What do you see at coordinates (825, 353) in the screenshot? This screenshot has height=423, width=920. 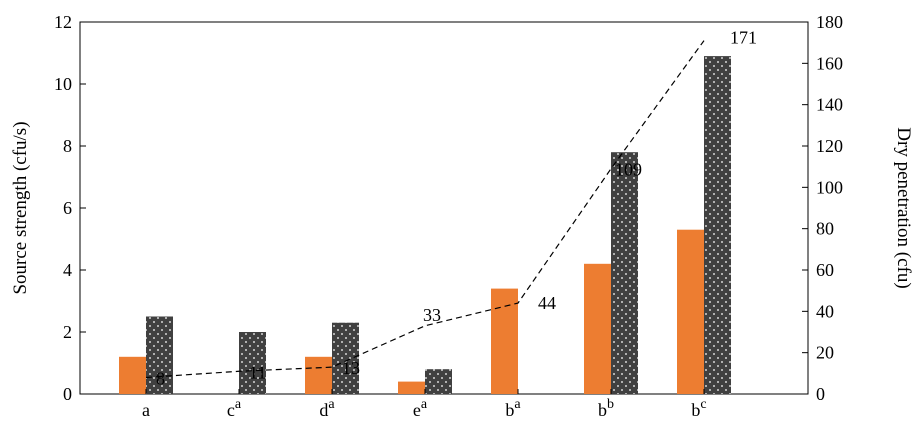 I see `y2-tick-label: 20` at bounding box center [825, 353].